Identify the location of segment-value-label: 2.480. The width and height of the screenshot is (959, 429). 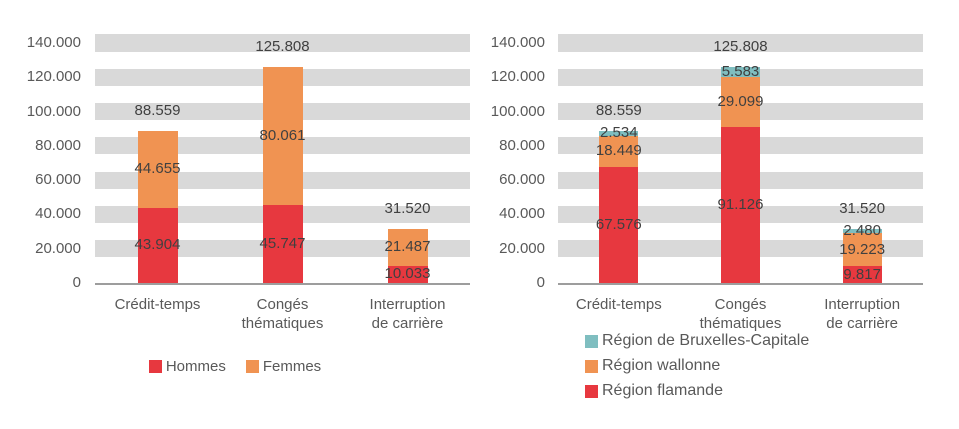
(862, 231).